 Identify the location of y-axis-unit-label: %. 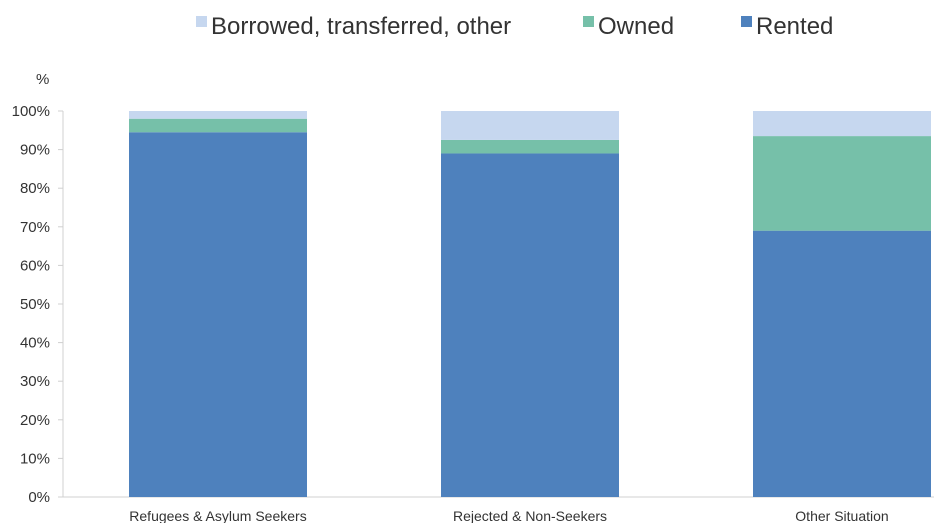
(42, 79).